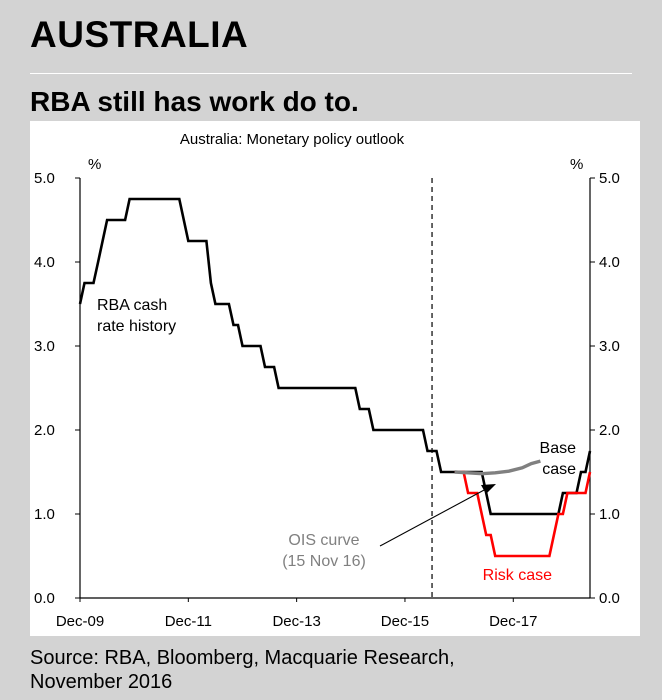 The width and height of the screenshot is (662, 700). What do you see at coordinates (139, 34) in the screenshot?
I see `page-heading: AUSTRALIA` at bounding box center [139, 34].